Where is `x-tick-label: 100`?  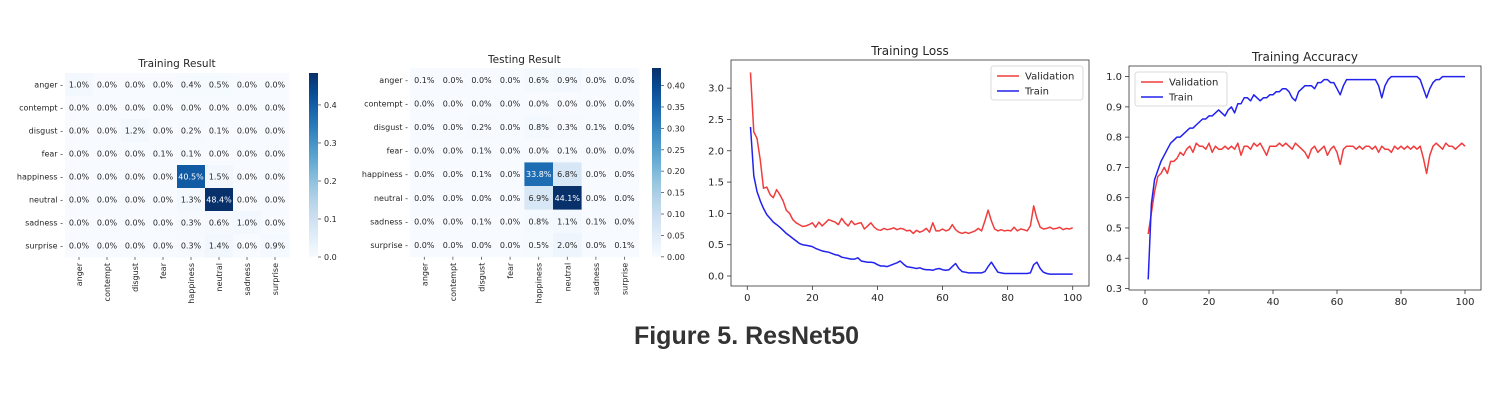 x-tick-label: 100 is located at coordinates (1464, 302).